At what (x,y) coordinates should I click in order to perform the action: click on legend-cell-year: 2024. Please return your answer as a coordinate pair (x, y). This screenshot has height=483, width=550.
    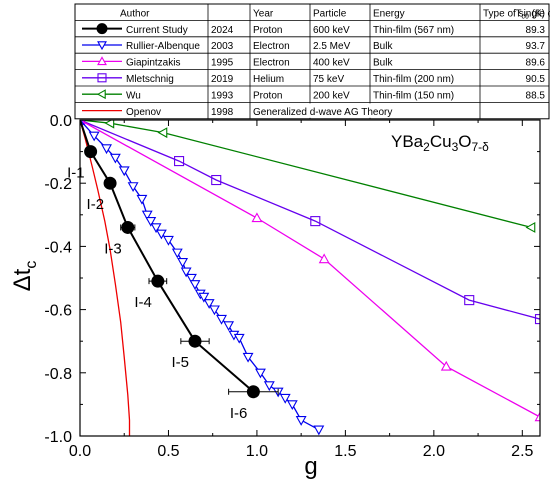
    Looking at the image, I should click on (222, 30).